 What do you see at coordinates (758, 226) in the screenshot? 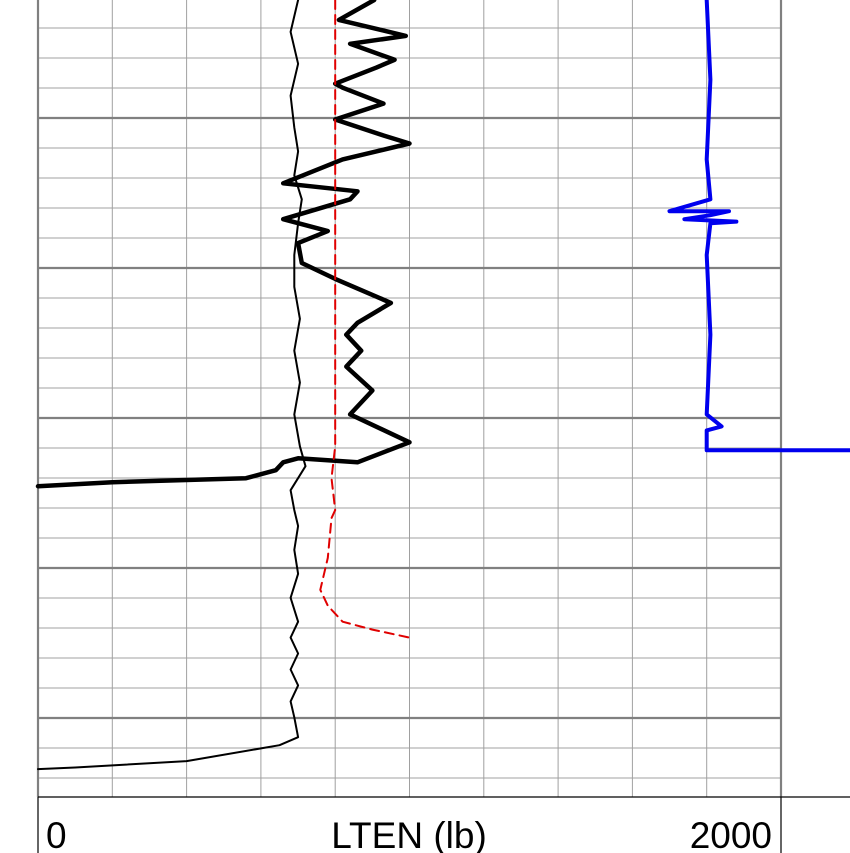
I see `thick-blue-curve` at bounding box center [758, 226].